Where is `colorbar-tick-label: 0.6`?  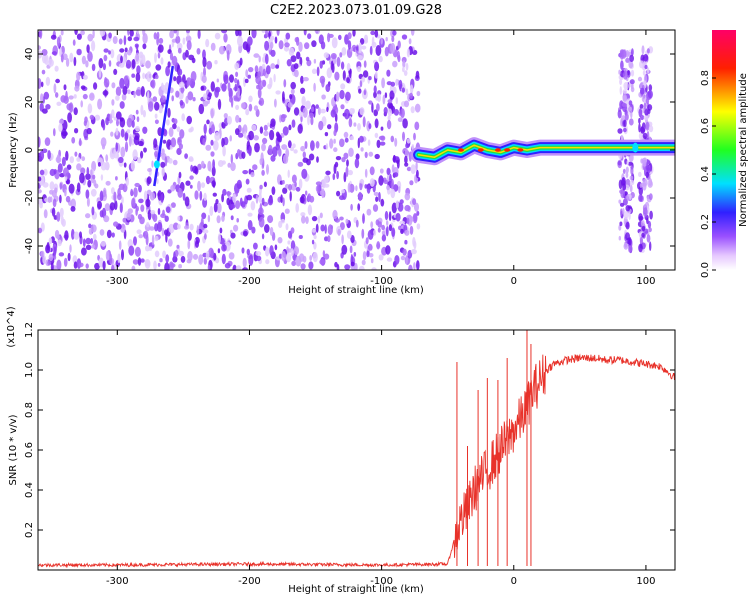 colorbar-tick-label: 0.6 is located at coordinates (705, 126).